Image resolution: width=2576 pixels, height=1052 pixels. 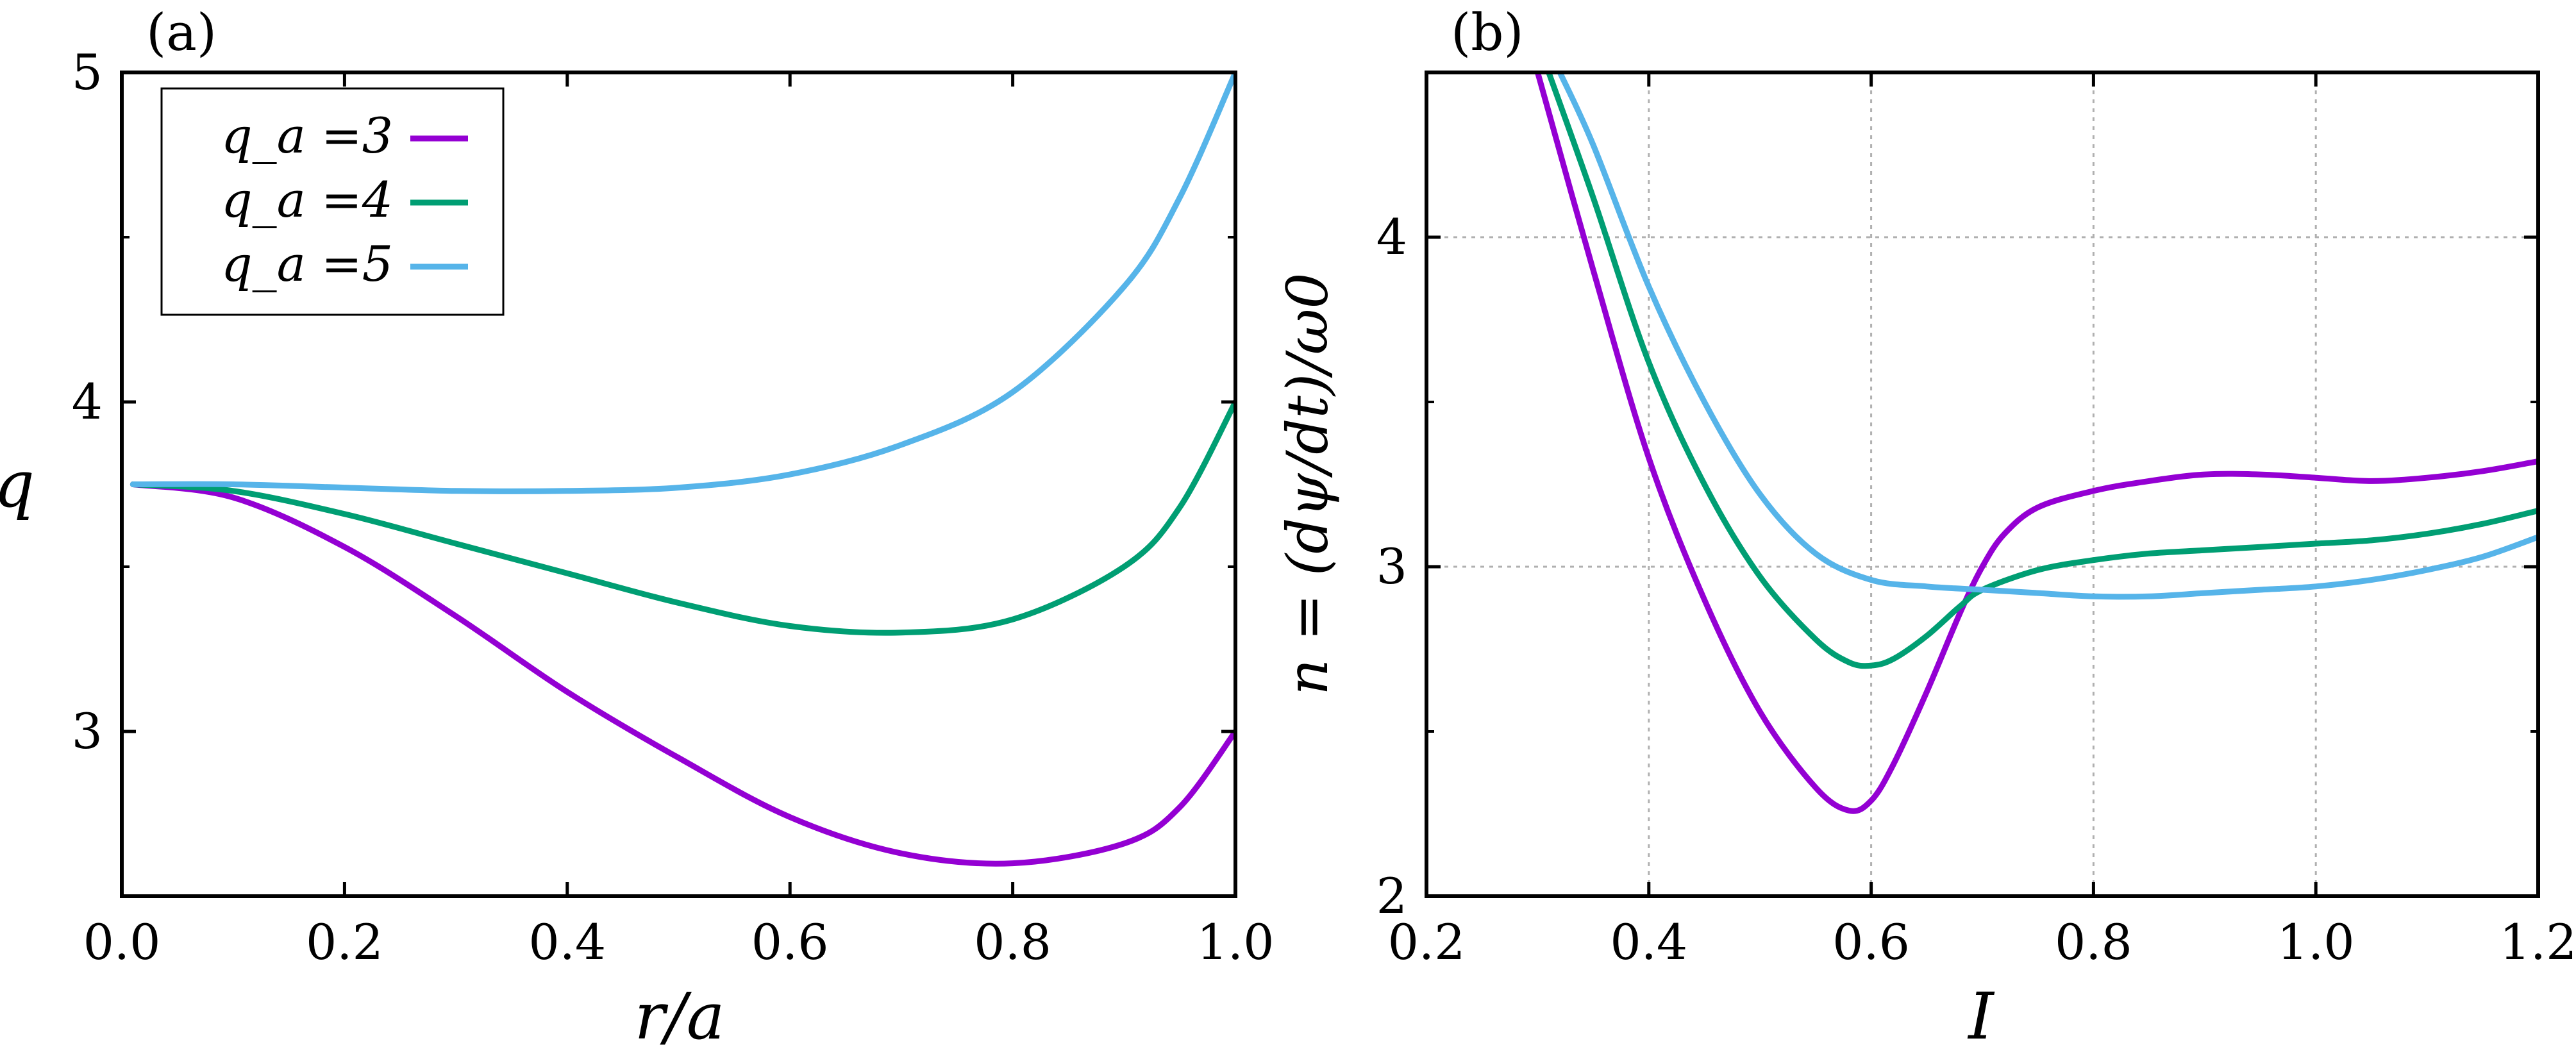 What do you see at coordinates (307, 199) in the screenshot?
I see `legend-label: q_a =4` at bounding box center [307, 199].